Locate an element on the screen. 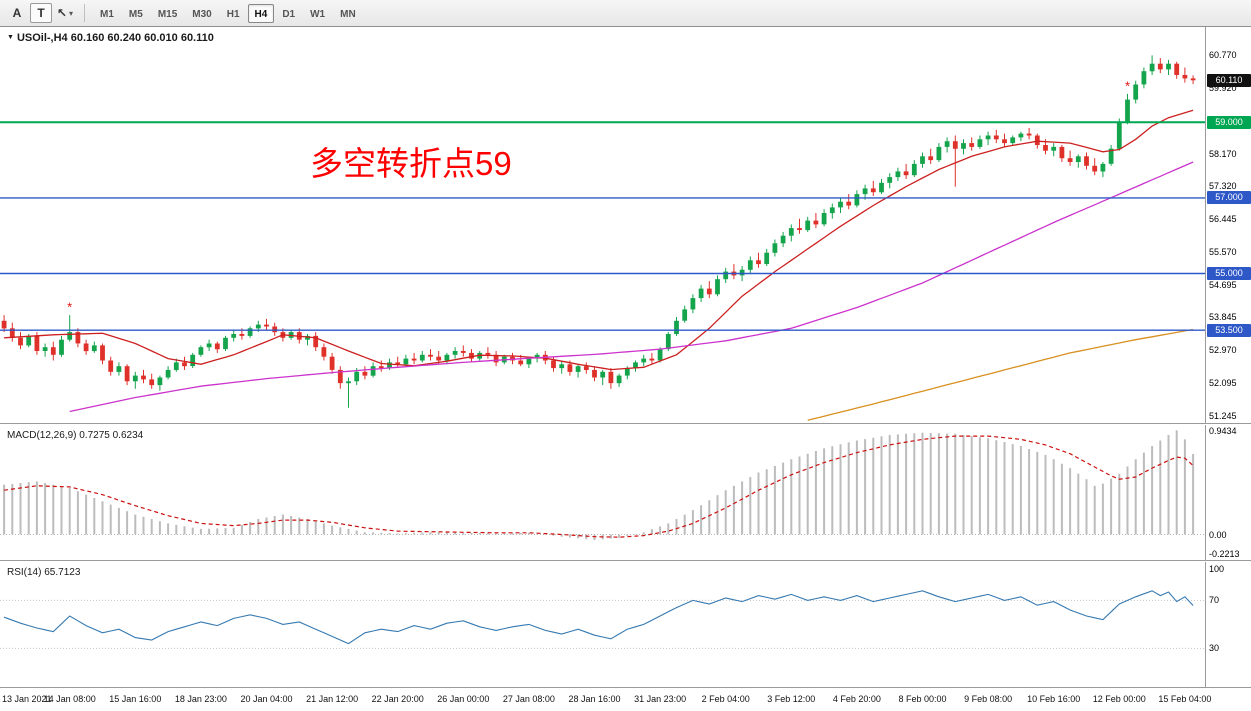 Image resolution: width=1251 pixels, height=711 pixels. time-label: 28 Jan 16:00 is located at coordinates (594, 699).